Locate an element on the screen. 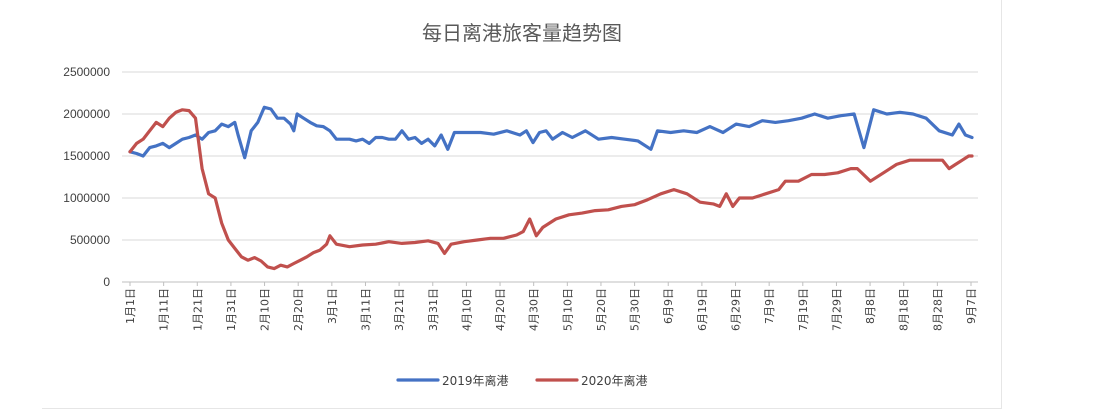 The height and width of the screenshot is (419, 1104). x-tick-label: 4月20日 is located at coordinates (500, 309).